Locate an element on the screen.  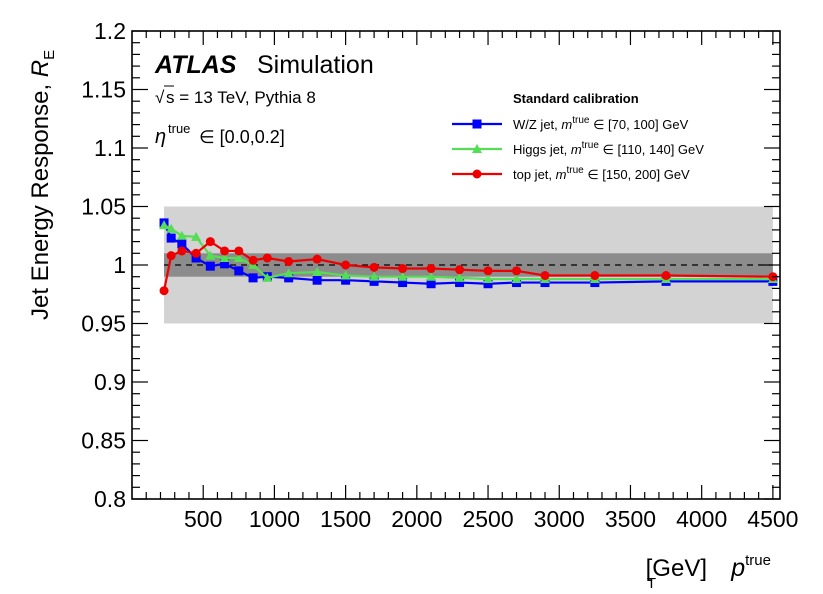
y-tick-label: 1.1 is located at coordinates (110, 148).